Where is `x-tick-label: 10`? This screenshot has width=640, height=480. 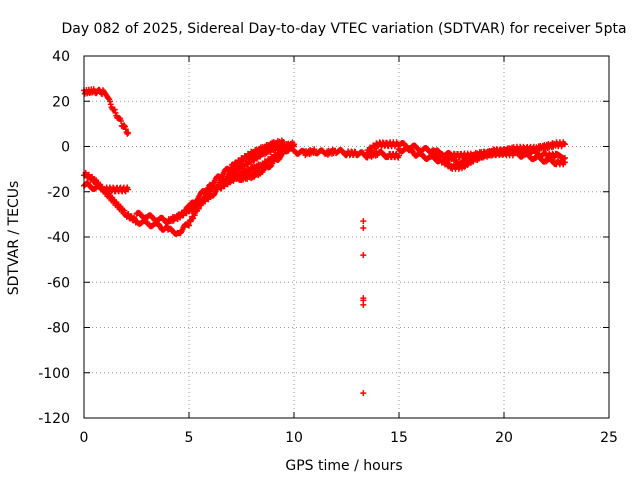
x-tick-label: 10 is located at coordinates (294, 438).